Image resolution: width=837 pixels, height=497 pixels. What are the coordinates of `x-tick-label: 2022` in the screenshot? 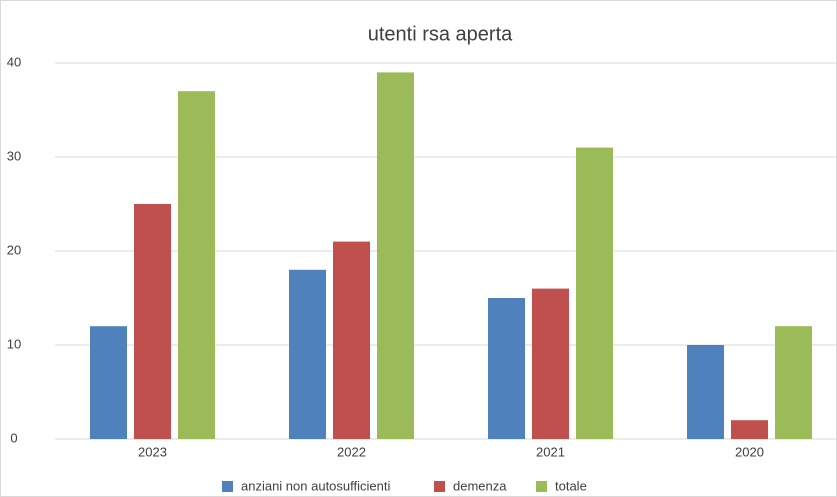 It's located at (351, 451).